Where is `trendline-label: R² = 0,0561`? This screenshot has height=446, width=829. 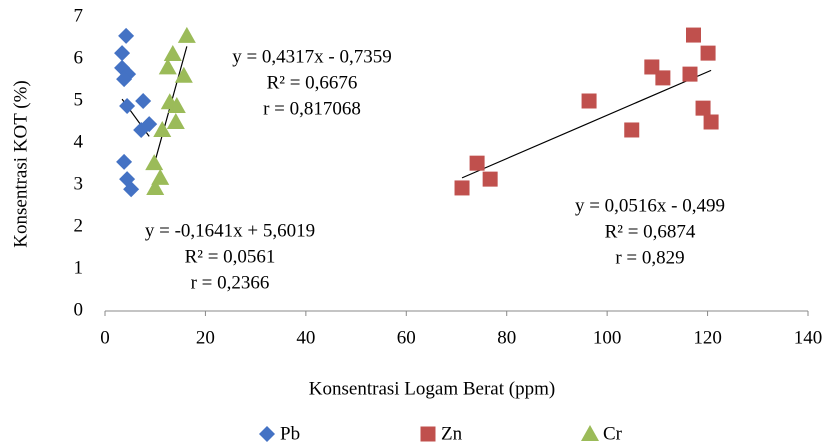 trendline-label: R² = 0,0561 is located at coordinates (230, 256).